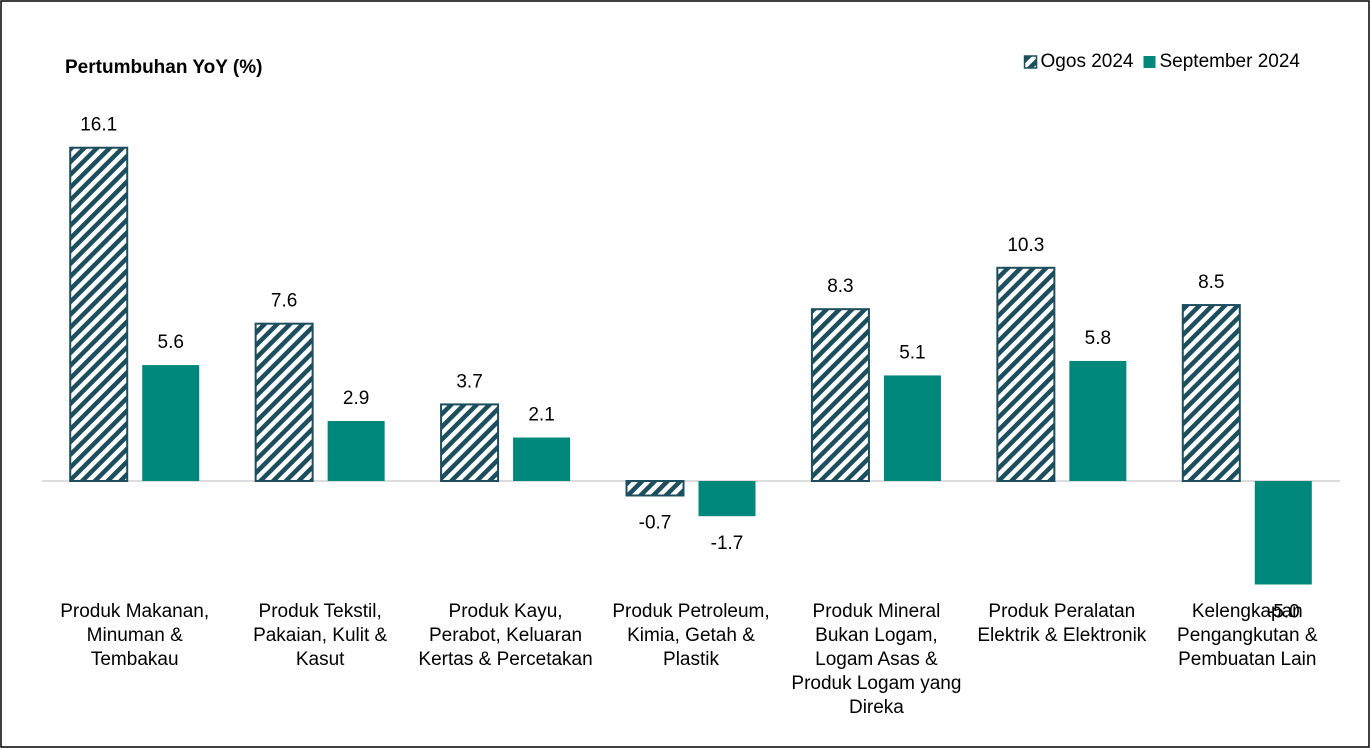  Describe the element at coordinates (98, 125) in the screenshot. I see `data-label: 16.1` at that location.